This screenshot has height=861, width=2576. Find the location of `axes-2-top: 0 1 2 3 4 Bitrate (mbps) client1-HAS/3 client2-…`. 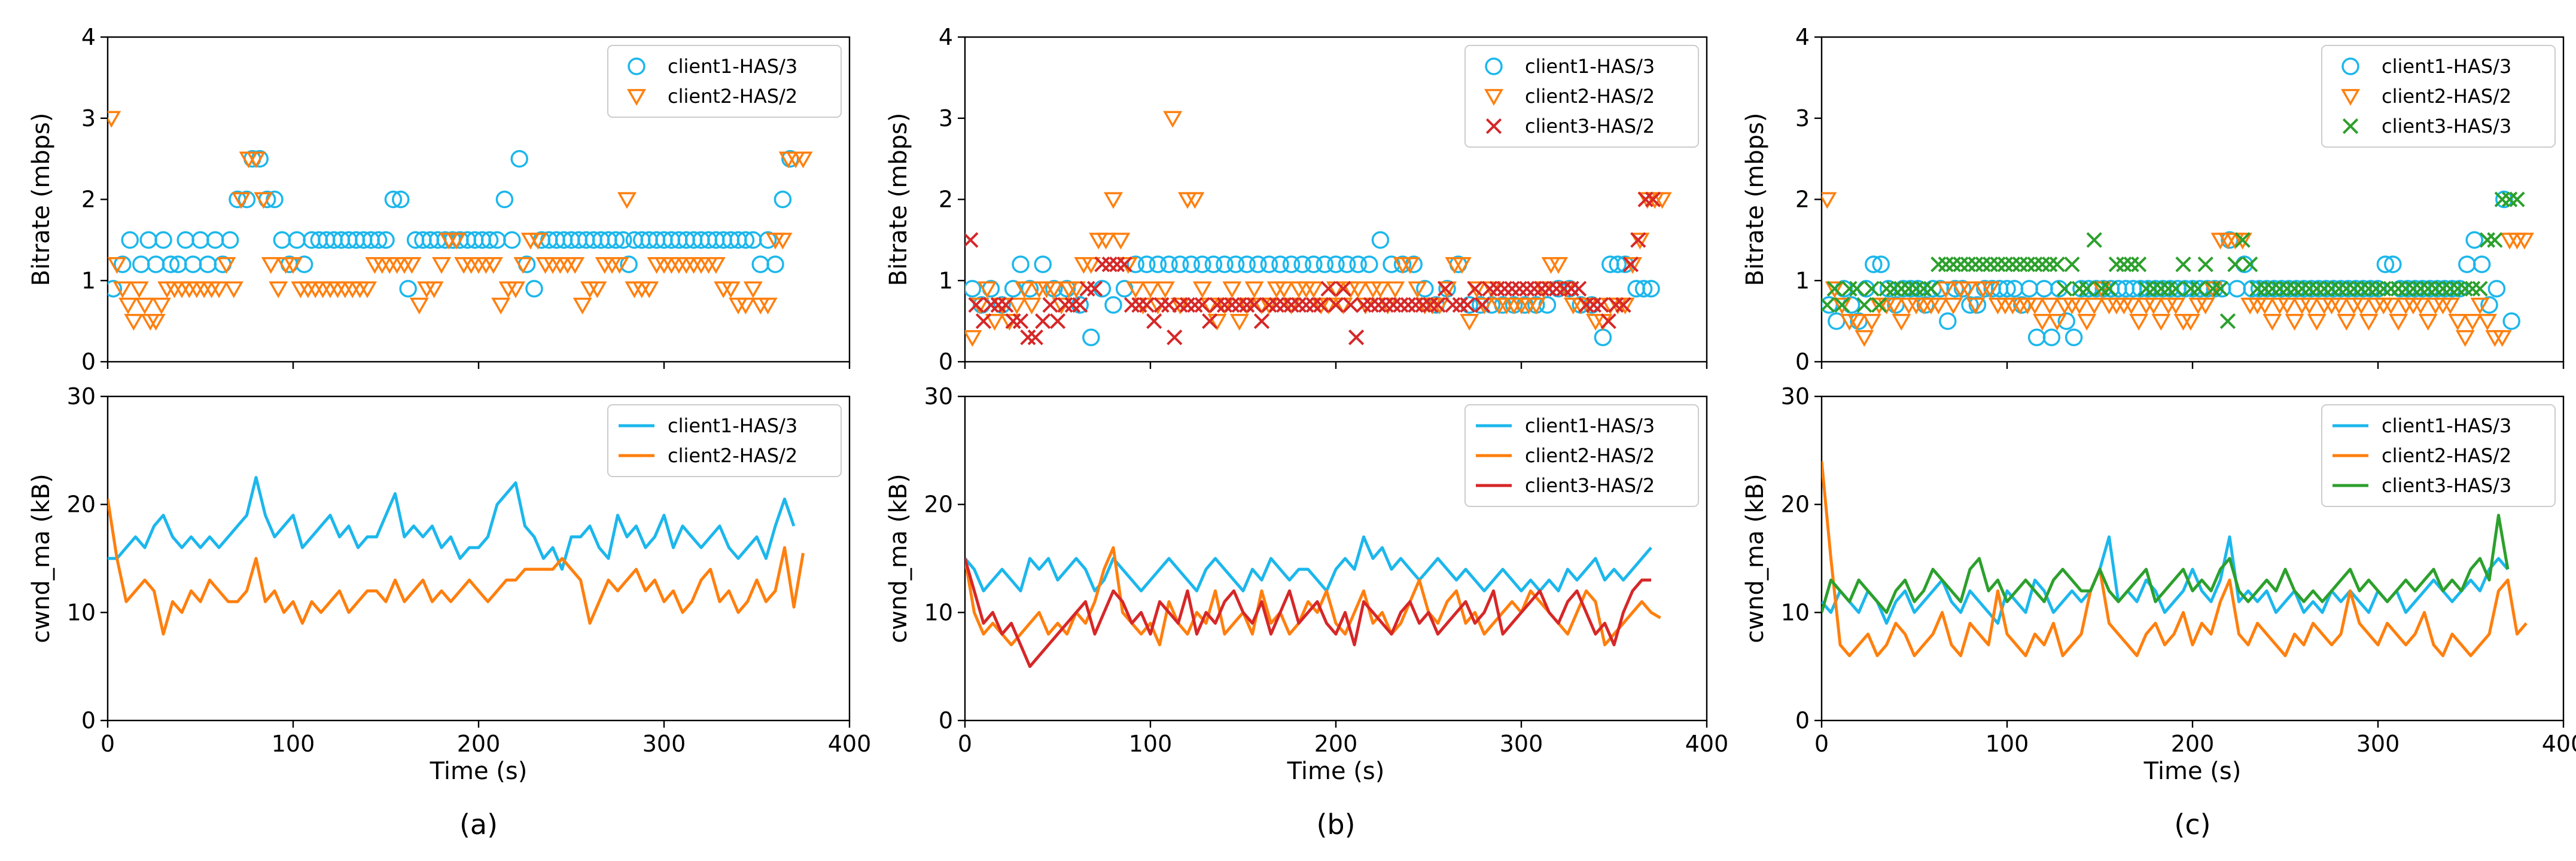

axes-2-top: 0 1 2 3 4 Bitrate (mbps) client1-HAS/3 client2-… is located at coordinates (2153, 199).